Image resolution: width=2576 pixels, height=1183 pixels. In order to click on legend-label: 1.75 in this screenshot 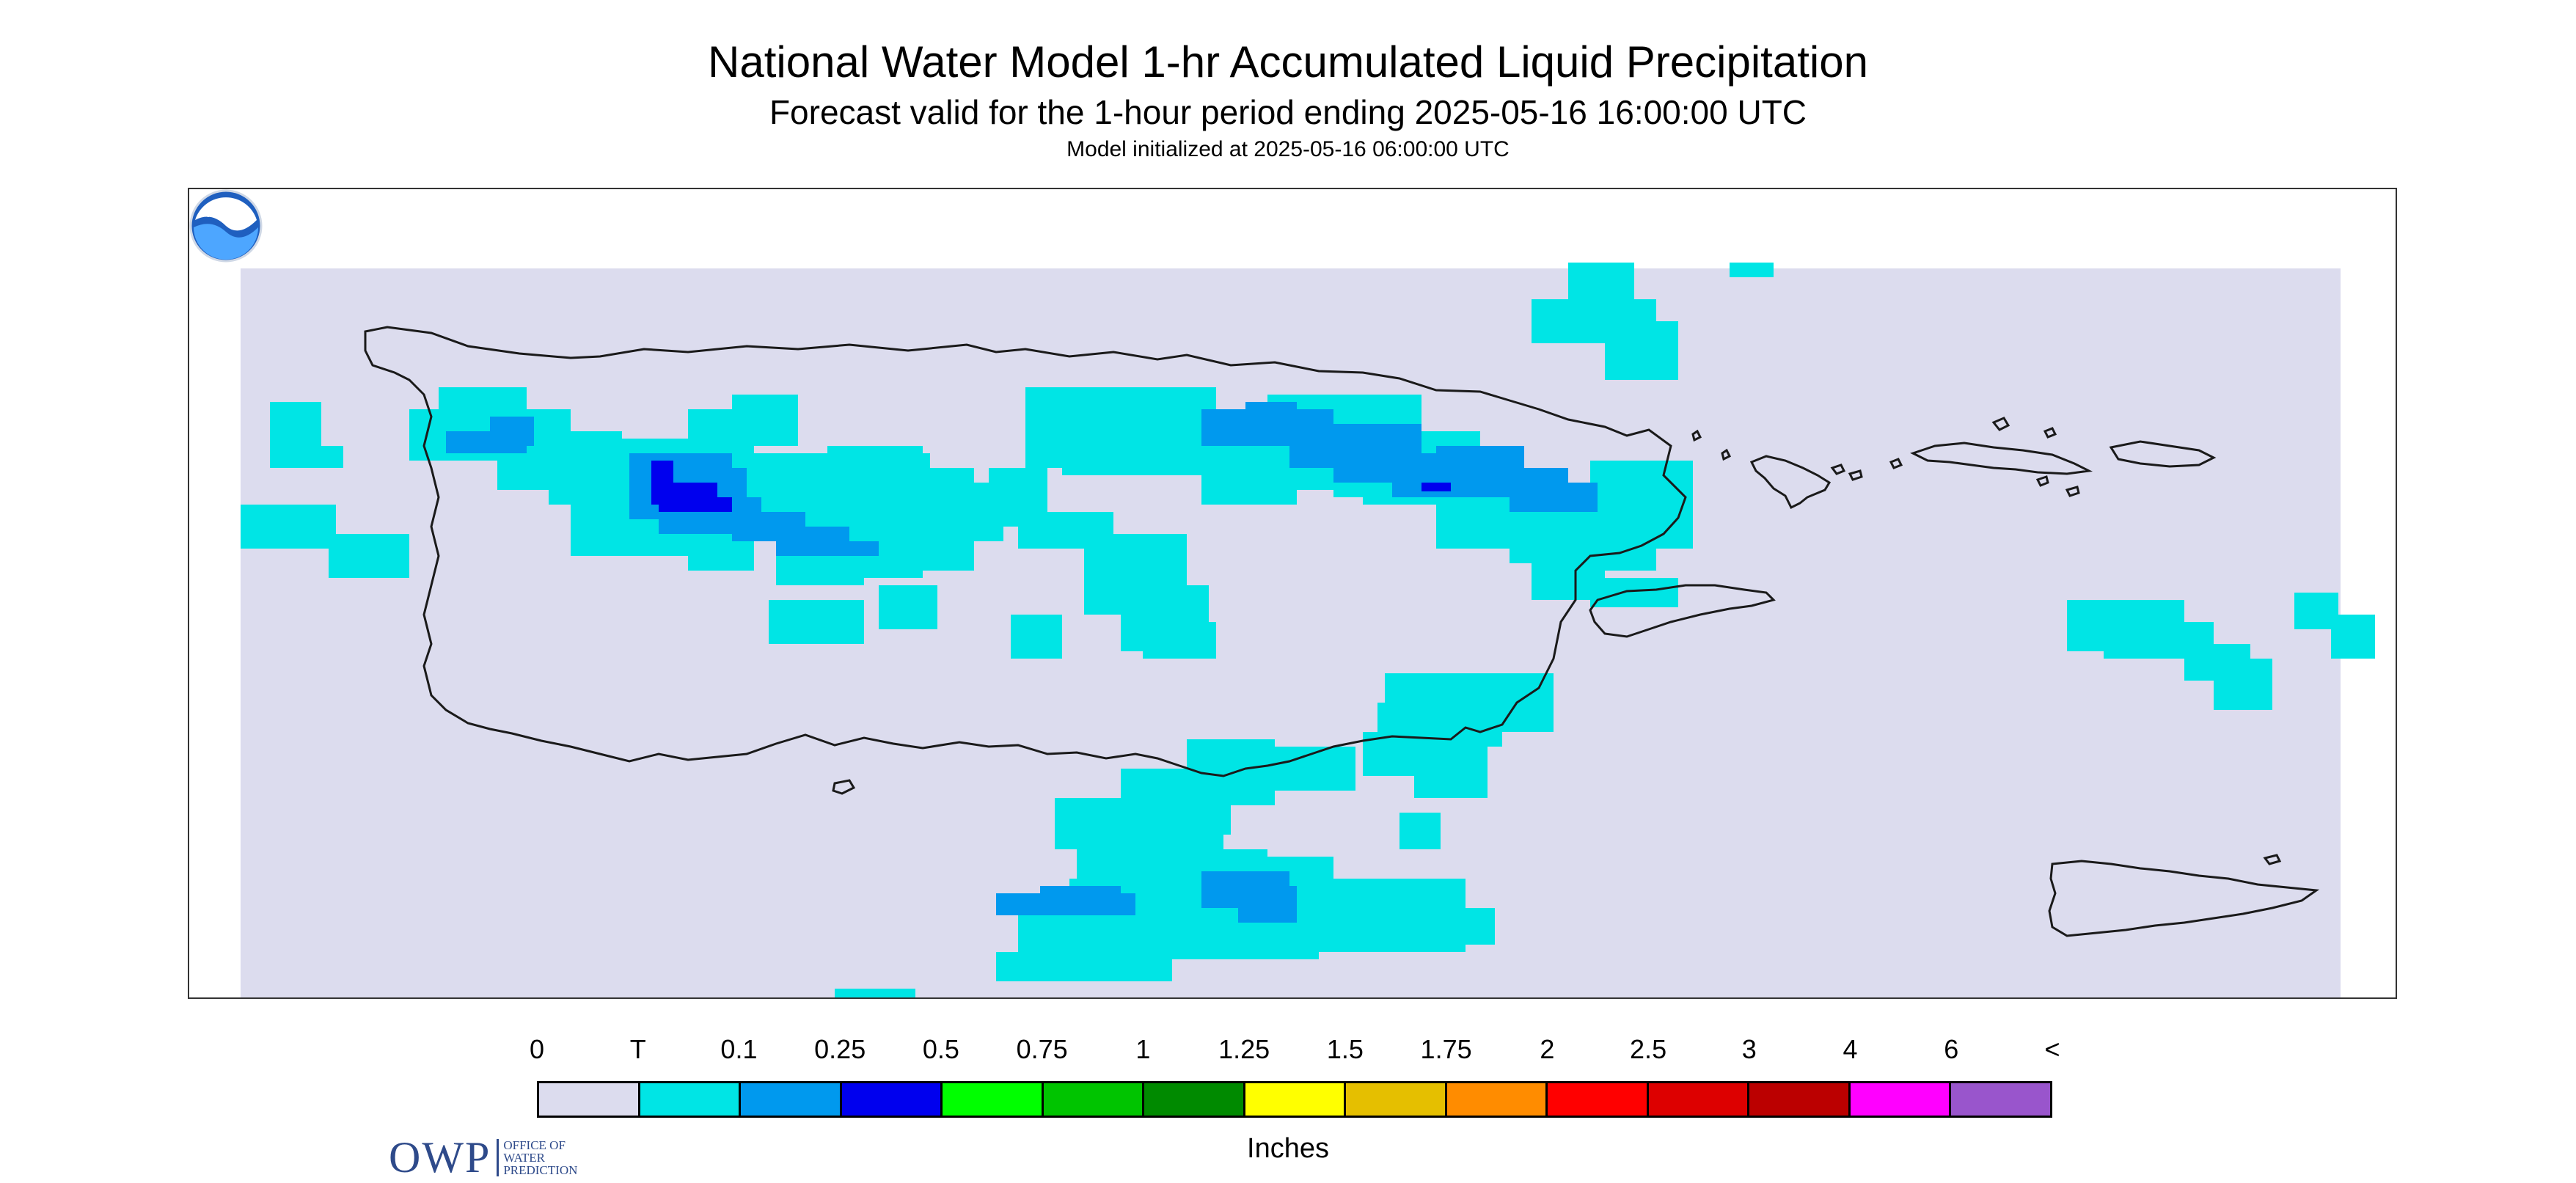, I will do `click(1446, 1049)`.